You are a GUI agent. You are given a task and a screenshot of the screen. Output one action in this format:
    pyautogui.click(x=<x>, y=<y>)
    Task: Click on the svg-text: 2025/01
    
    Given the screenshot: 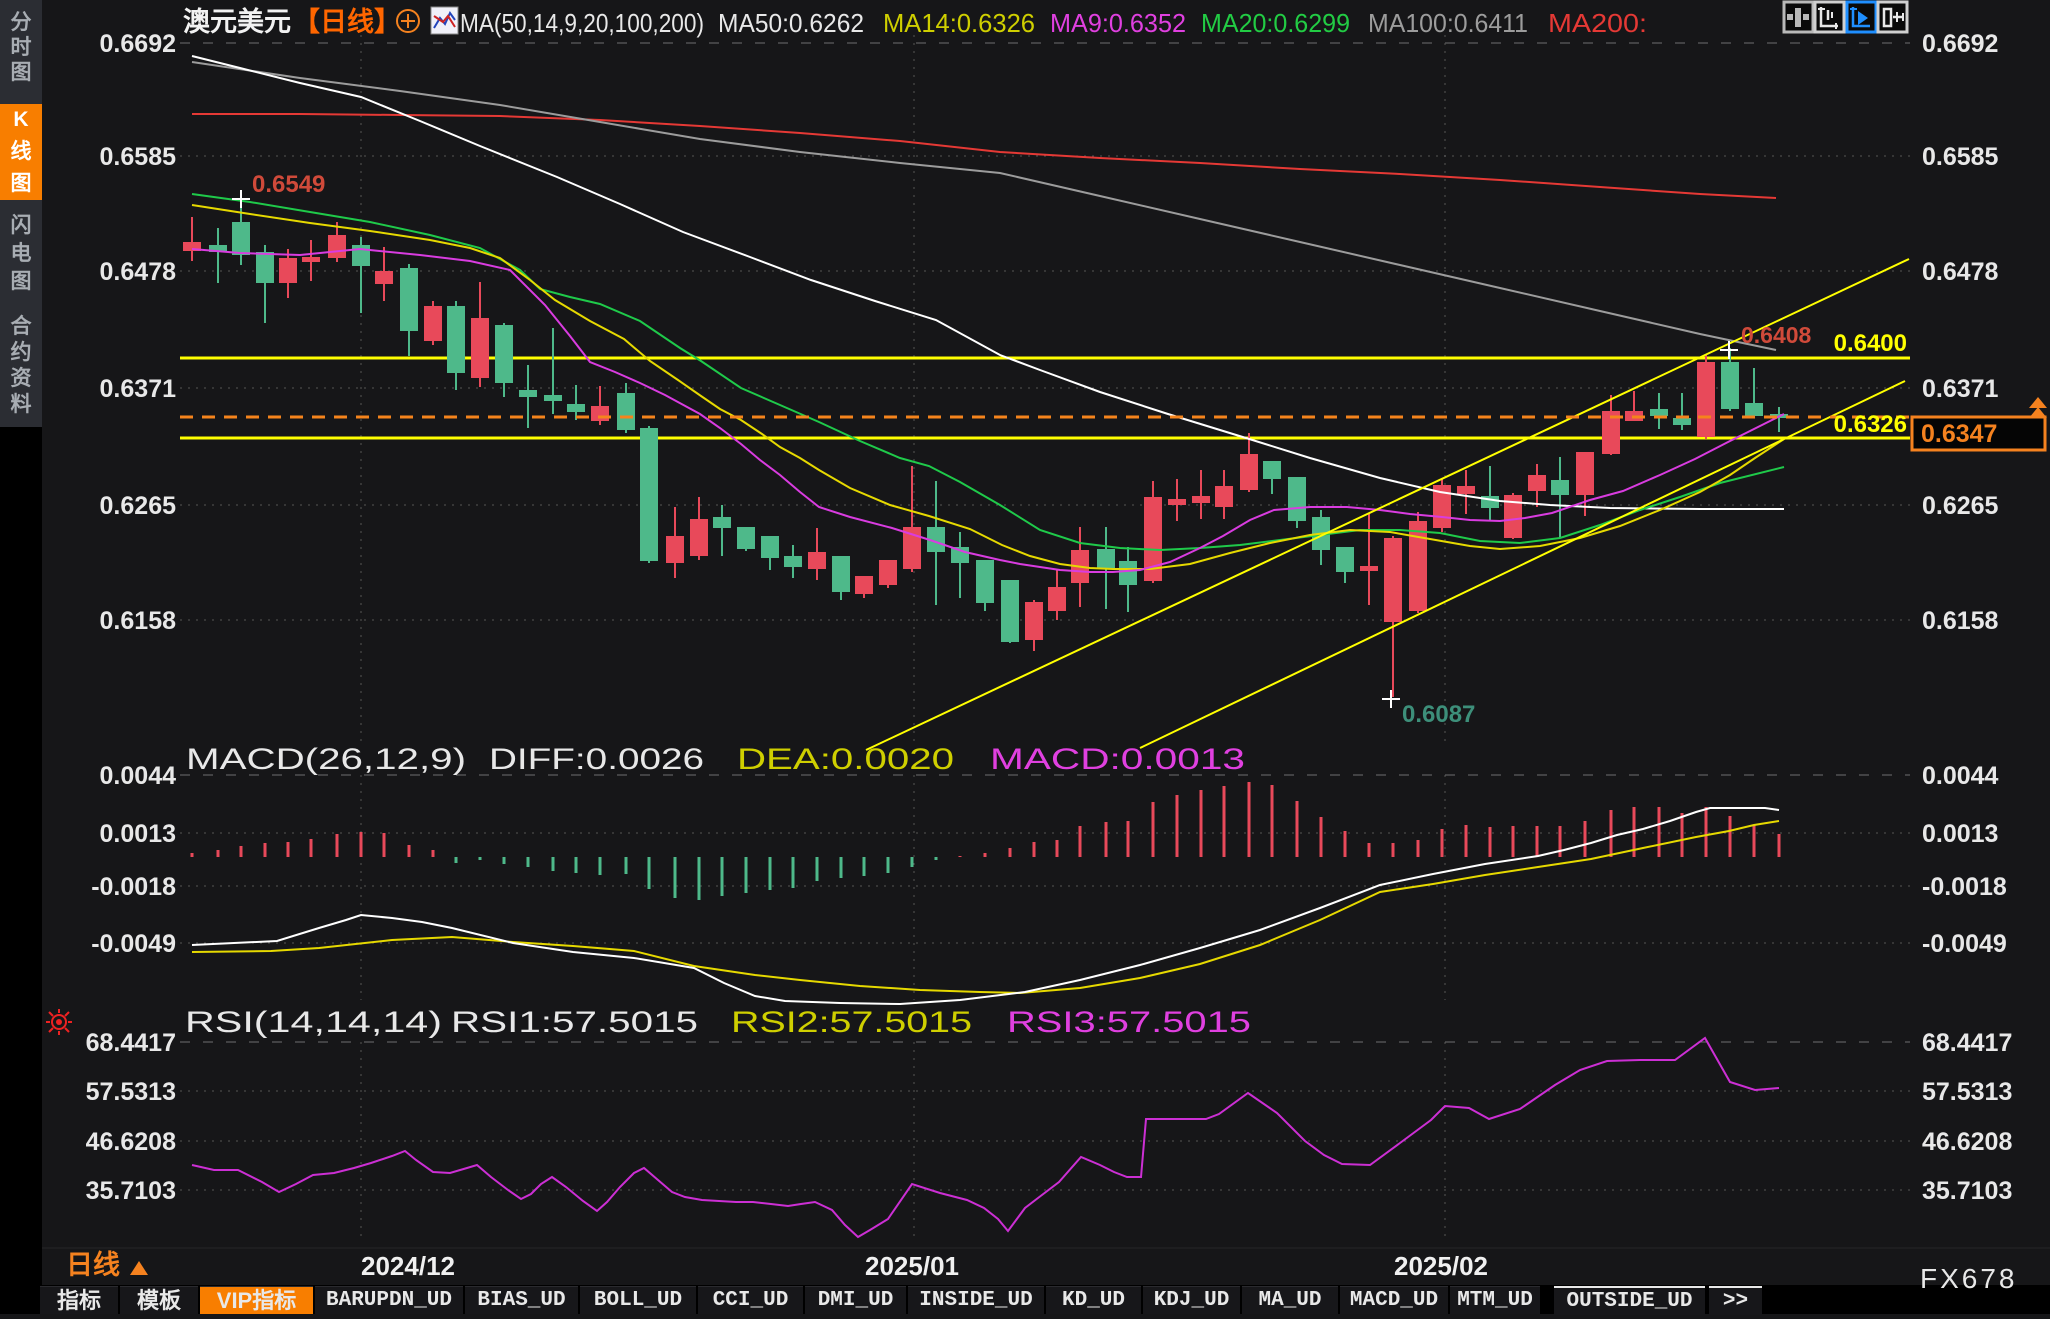 What is the action you would take?
    pyautogui.click(x=912, y=1266)
    